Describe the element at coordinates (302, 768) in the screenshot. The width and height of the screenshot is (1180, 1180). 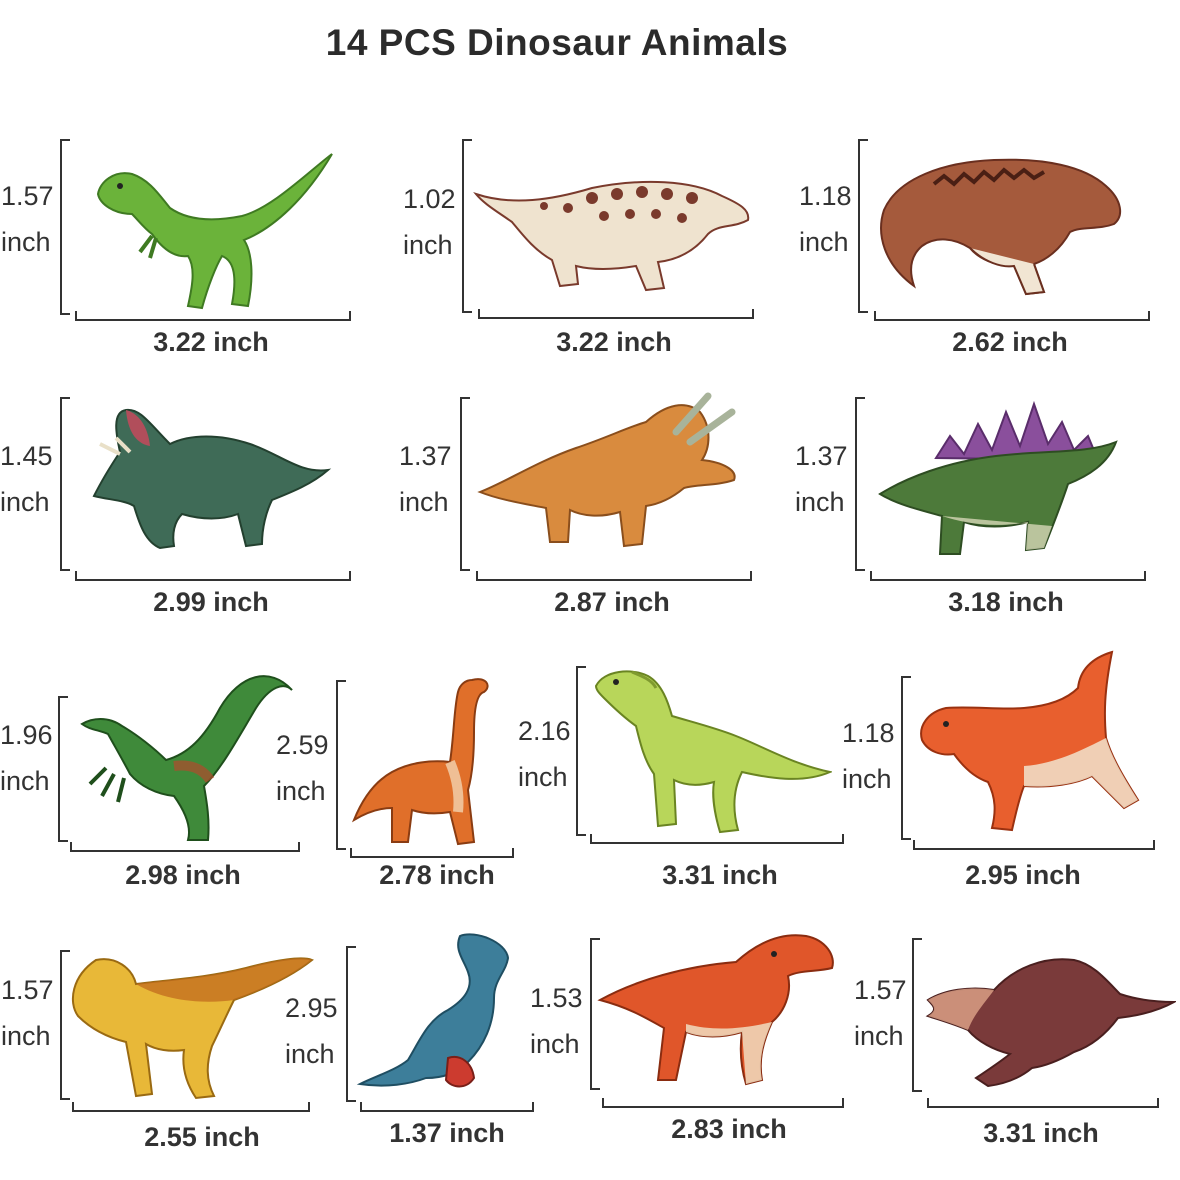
I see `height-label: 2.59 inch` at that location.